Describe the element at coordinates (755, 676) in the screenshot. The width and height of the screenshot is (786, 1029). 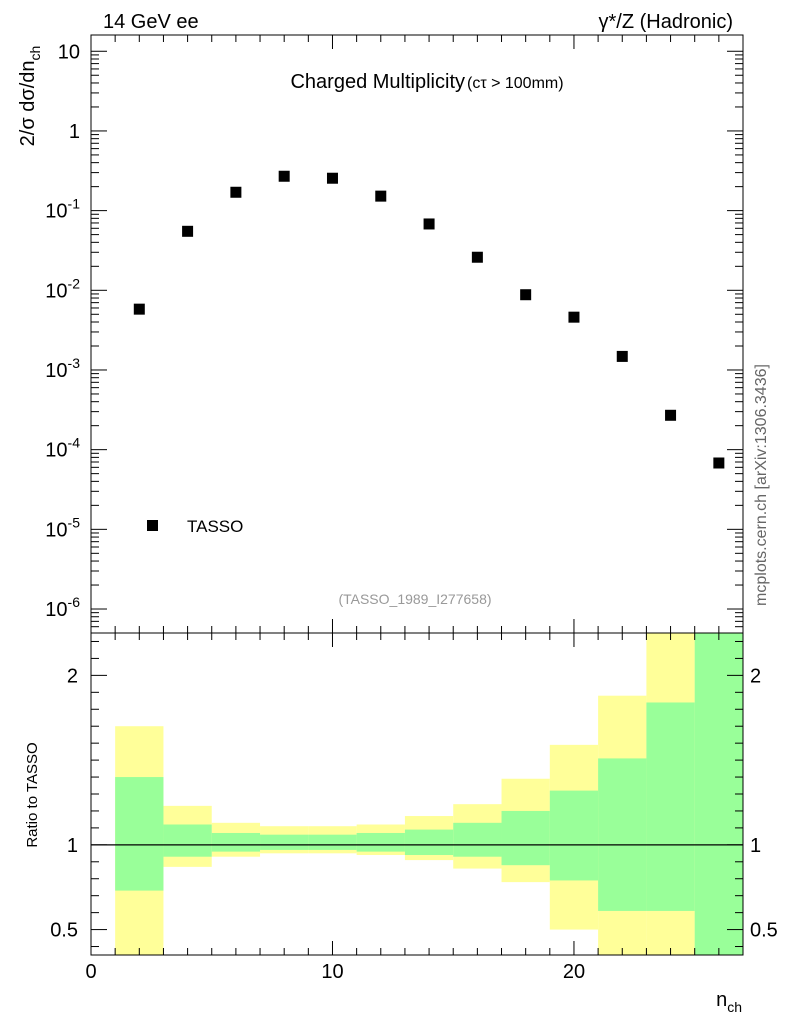
I see `ratio-y-tick-label-right: 2` at that location.